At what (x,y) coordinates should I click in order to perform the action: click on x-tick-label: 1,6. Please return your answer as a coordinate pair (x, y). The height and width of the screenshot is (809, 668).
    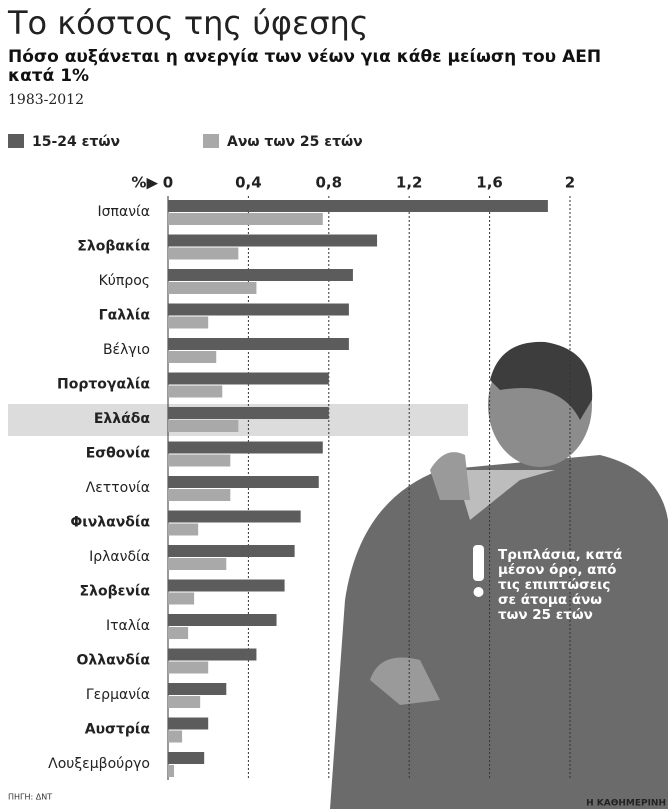
    Looking at the image, I should click on (489, 183).